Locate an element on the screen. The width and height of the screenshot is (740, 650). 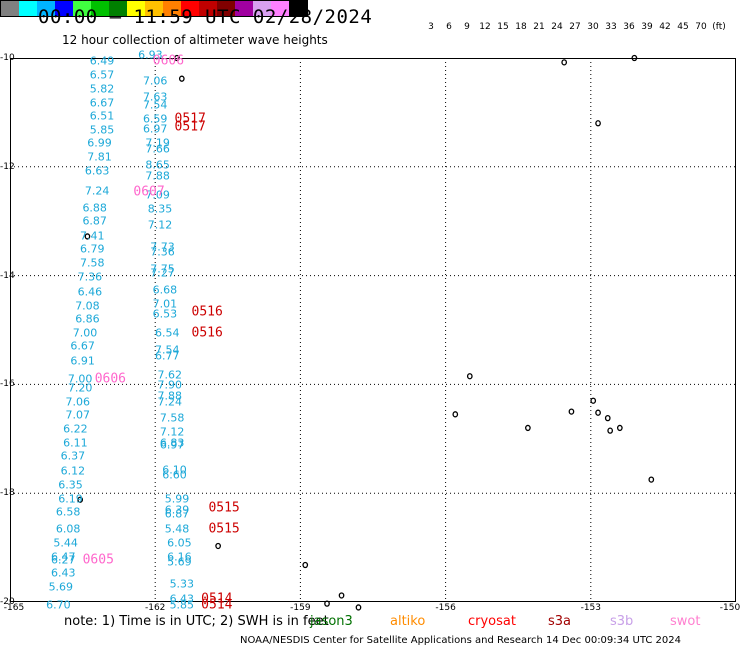
swh-value: 6.67 is located at coordinates (102, 103).